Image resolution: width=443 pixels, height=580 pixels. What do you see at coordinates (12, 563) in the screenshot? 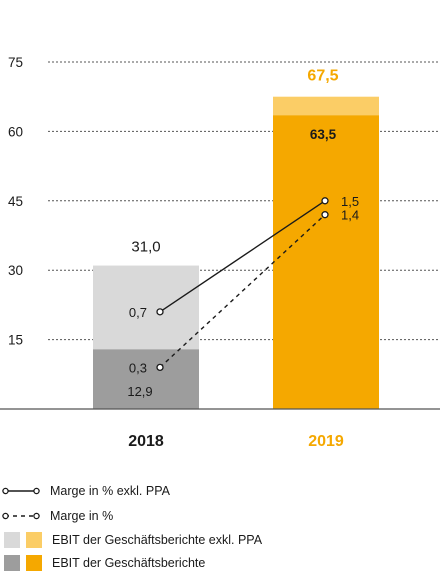
I see `dark-grey-swatch` at bounding box center [12, 563].